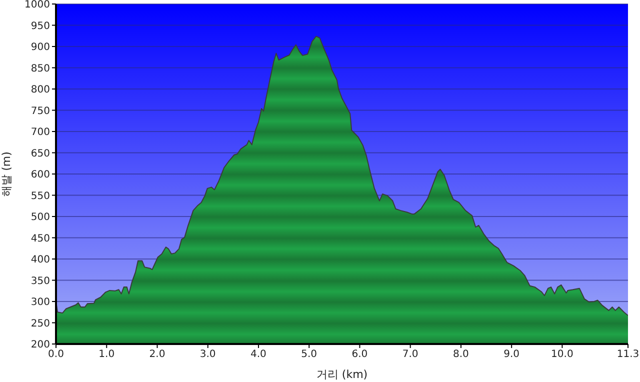  I want to click on y-tick-label: 650, so click(40, 154).